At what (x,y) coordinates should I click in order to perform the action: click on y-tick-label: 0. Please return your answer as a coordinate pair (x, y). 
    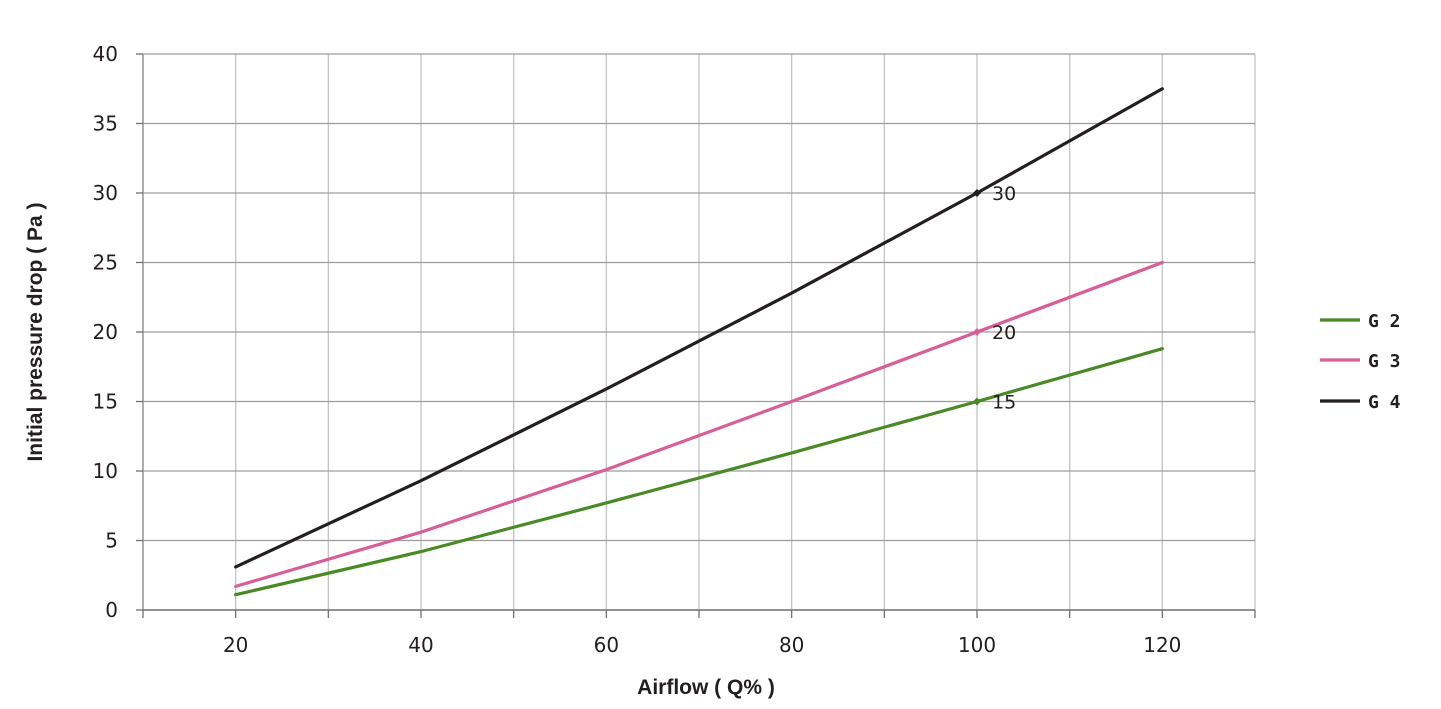
    Looking at the image, I should click on (111, 610).